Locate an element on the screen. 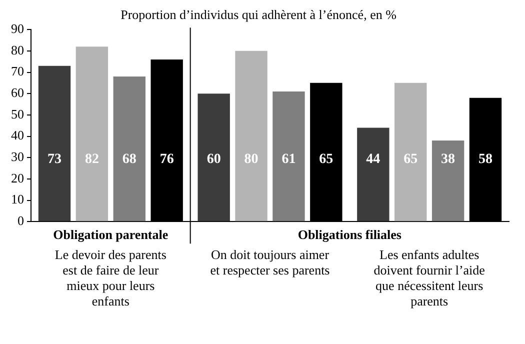 This screenshot has width=525, height=344. data-label: 60 is located at coordinates (213, 160).